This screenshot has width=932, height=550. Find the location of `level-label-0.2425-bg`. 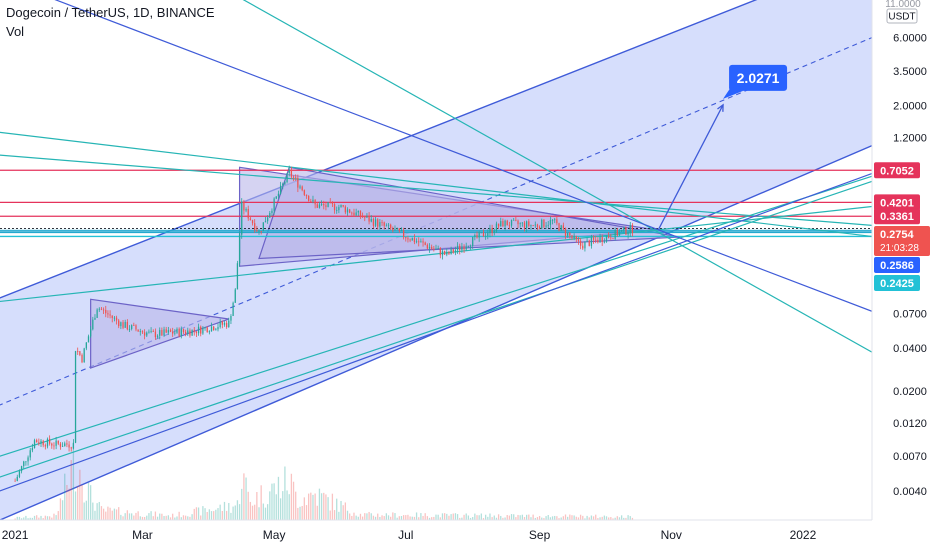

level-label-0.2425-bg is located at coordinates (897, 283).